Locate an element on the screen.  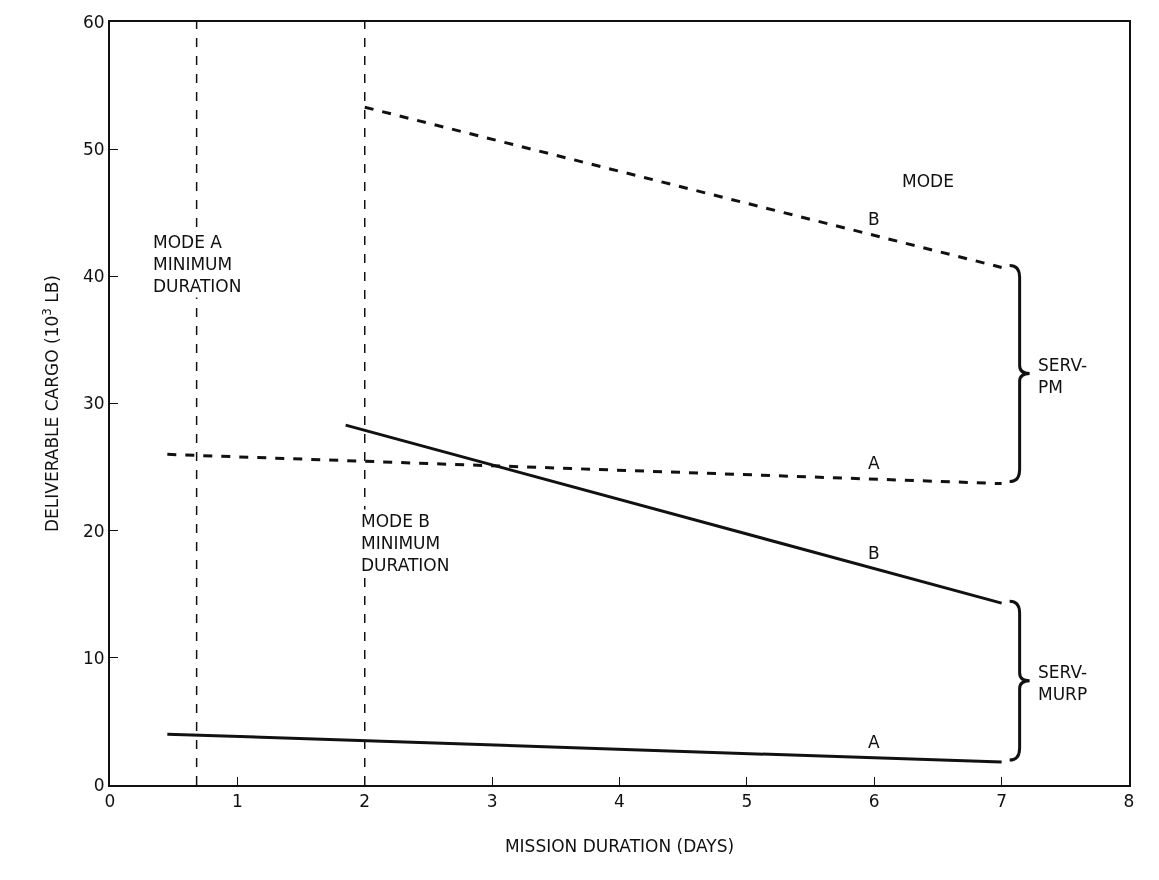
x-tick-label: 7 is located at coordinates (1002, 801).